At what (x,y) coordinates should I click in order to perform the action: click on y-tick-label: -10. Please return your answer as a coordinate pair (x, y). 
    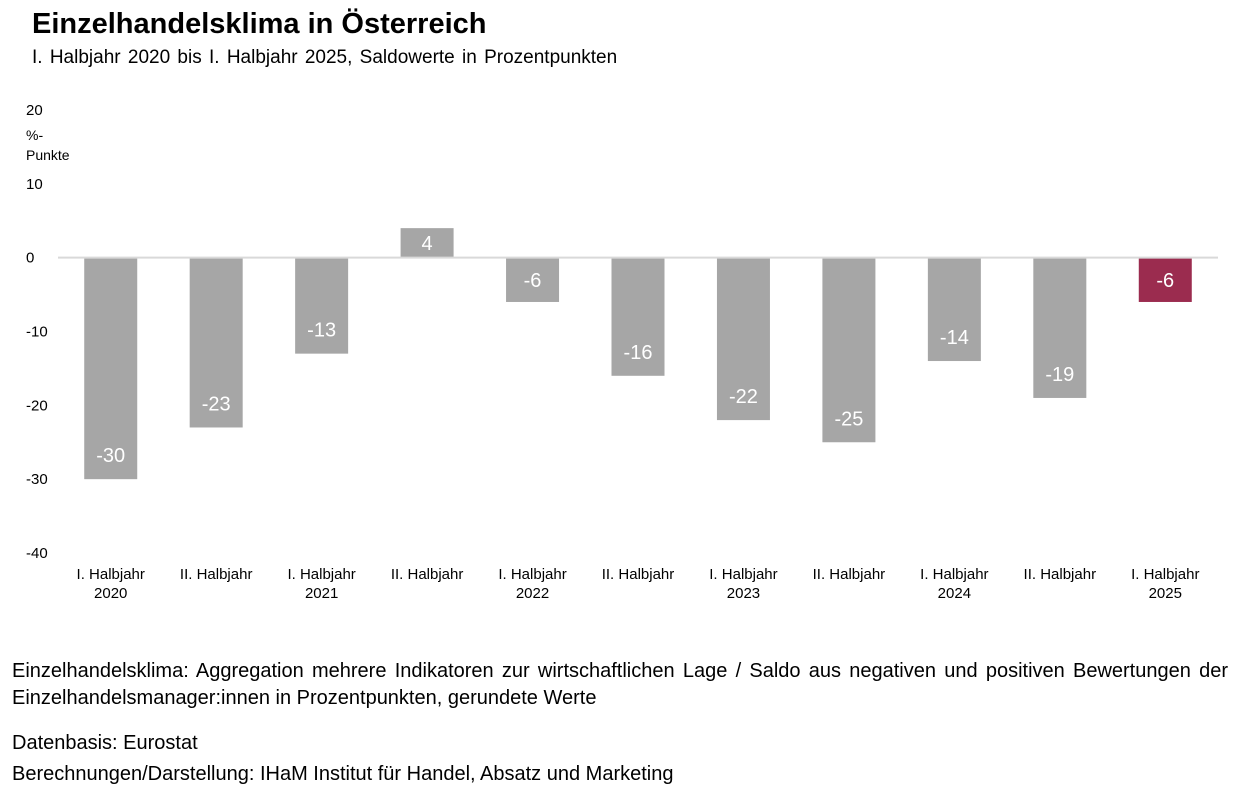
    Looking at the image, I should click on (37, 332).